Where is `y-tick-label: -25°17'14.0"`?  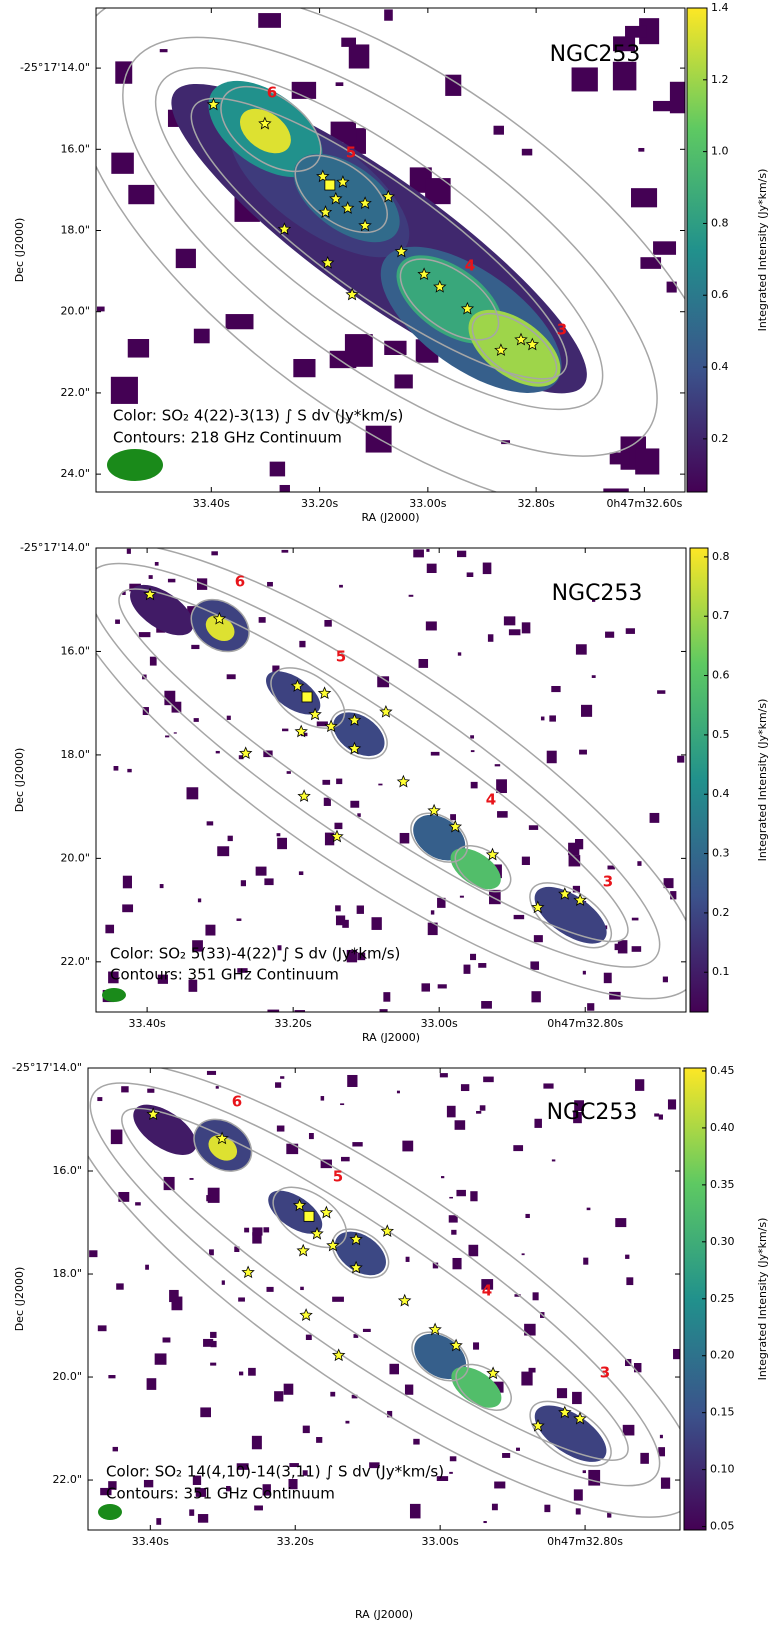
y-tick-label: -25°17'14.0" is located at coordinates (55, 67).